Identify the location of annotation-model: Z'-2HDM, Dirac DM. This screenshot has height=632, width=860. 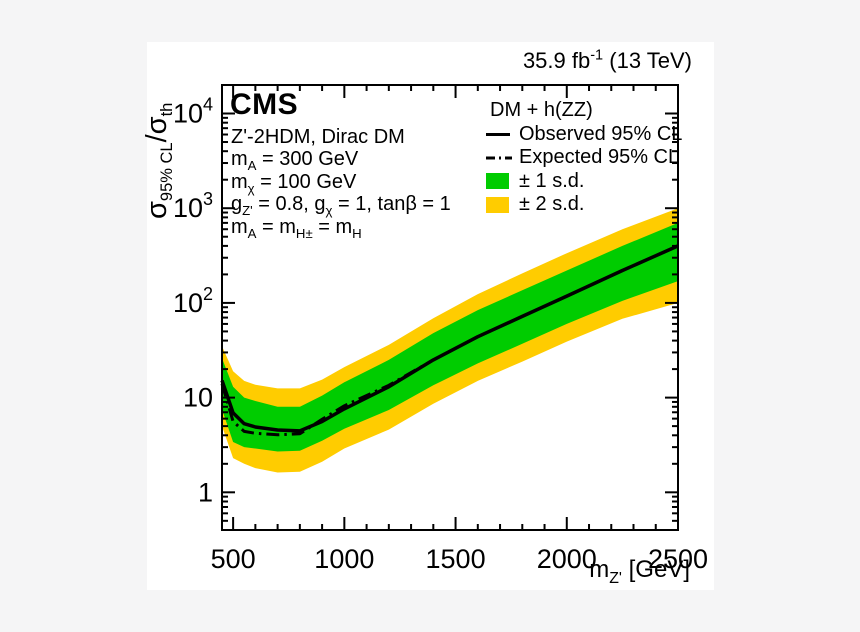
(318, 137).